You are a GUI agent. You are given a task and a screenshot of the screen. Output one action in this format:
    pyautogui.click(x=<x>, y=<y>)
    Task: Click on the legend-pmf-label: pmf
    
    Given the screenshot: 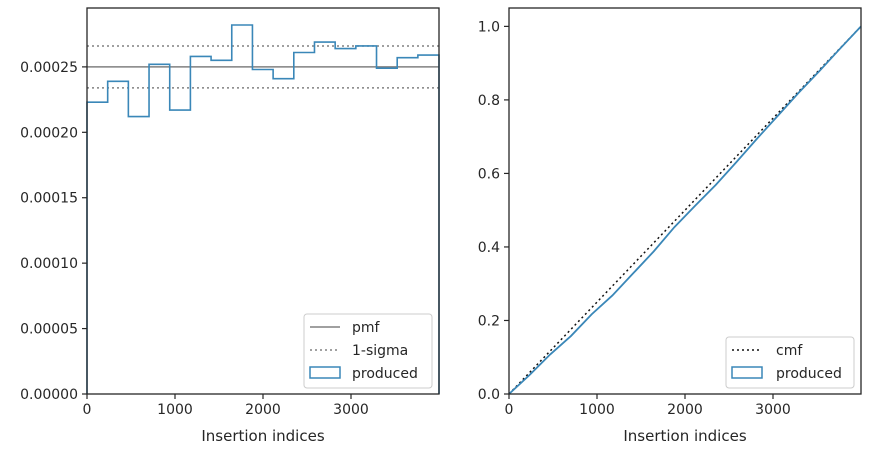 What is the action you would take?
    pyautogui.click(x=366, y=328)
    